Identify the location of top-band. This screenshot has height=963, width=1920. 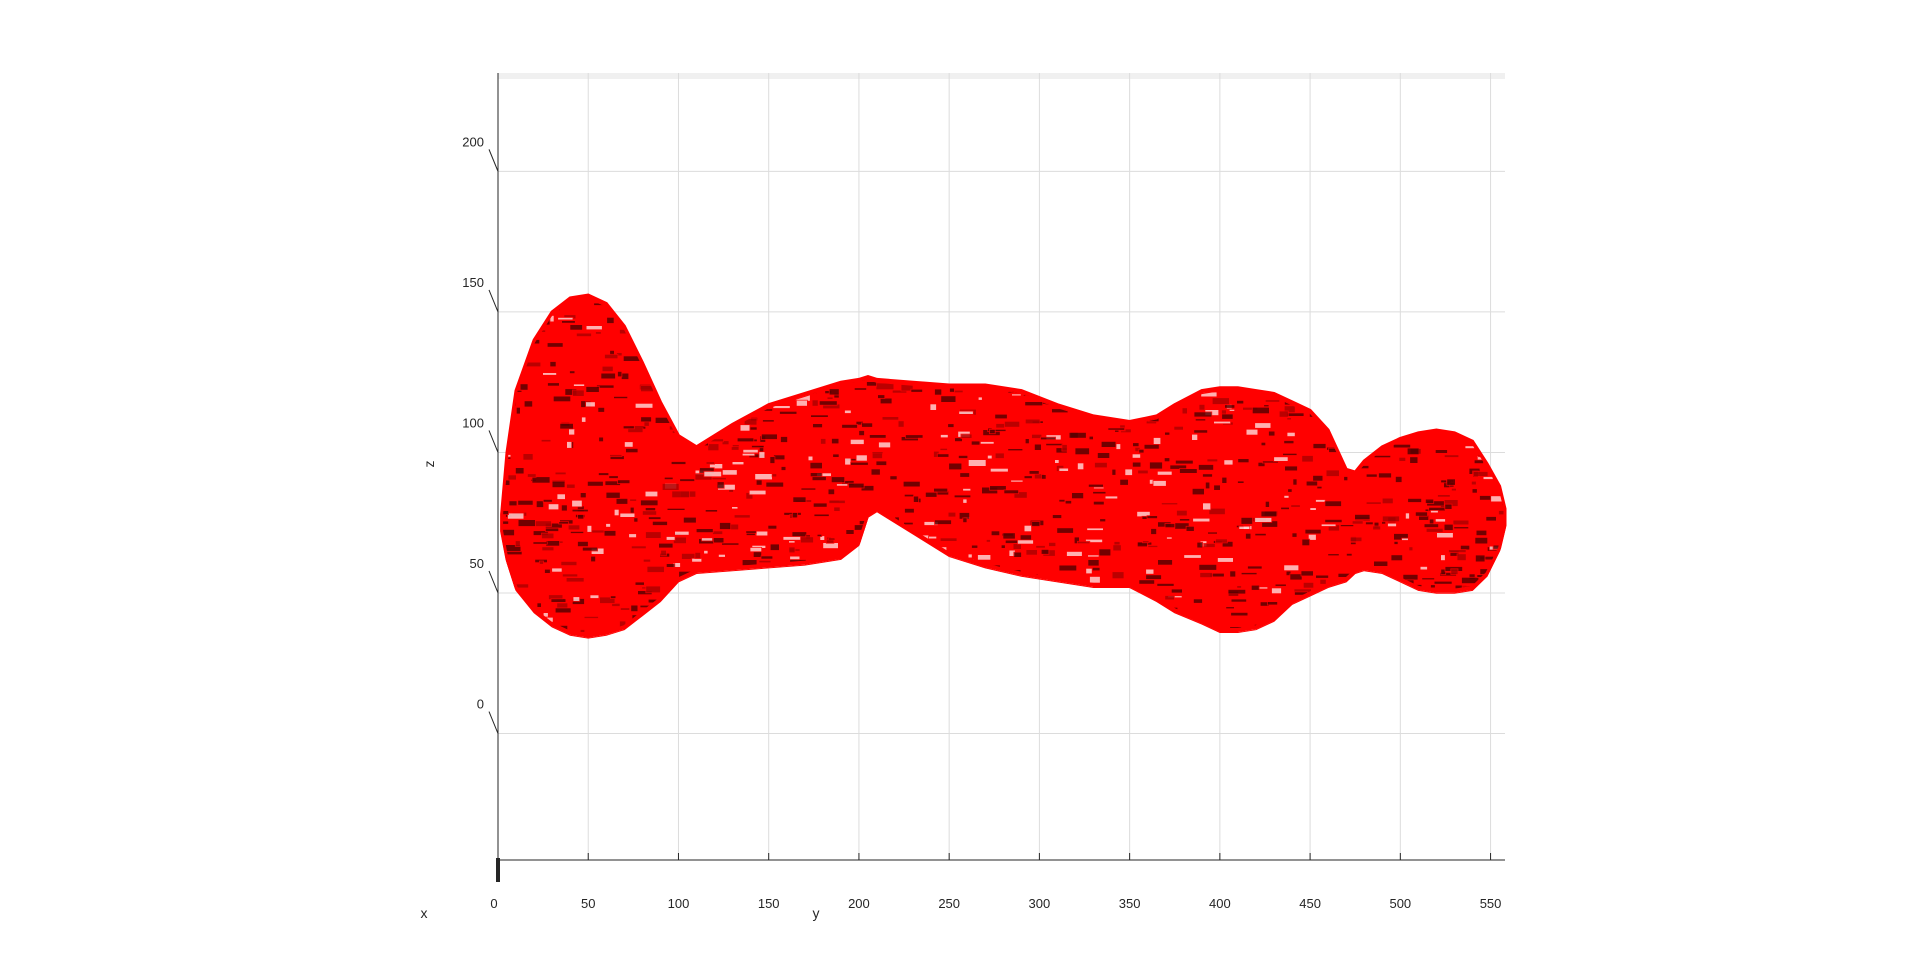
(1001, 76).